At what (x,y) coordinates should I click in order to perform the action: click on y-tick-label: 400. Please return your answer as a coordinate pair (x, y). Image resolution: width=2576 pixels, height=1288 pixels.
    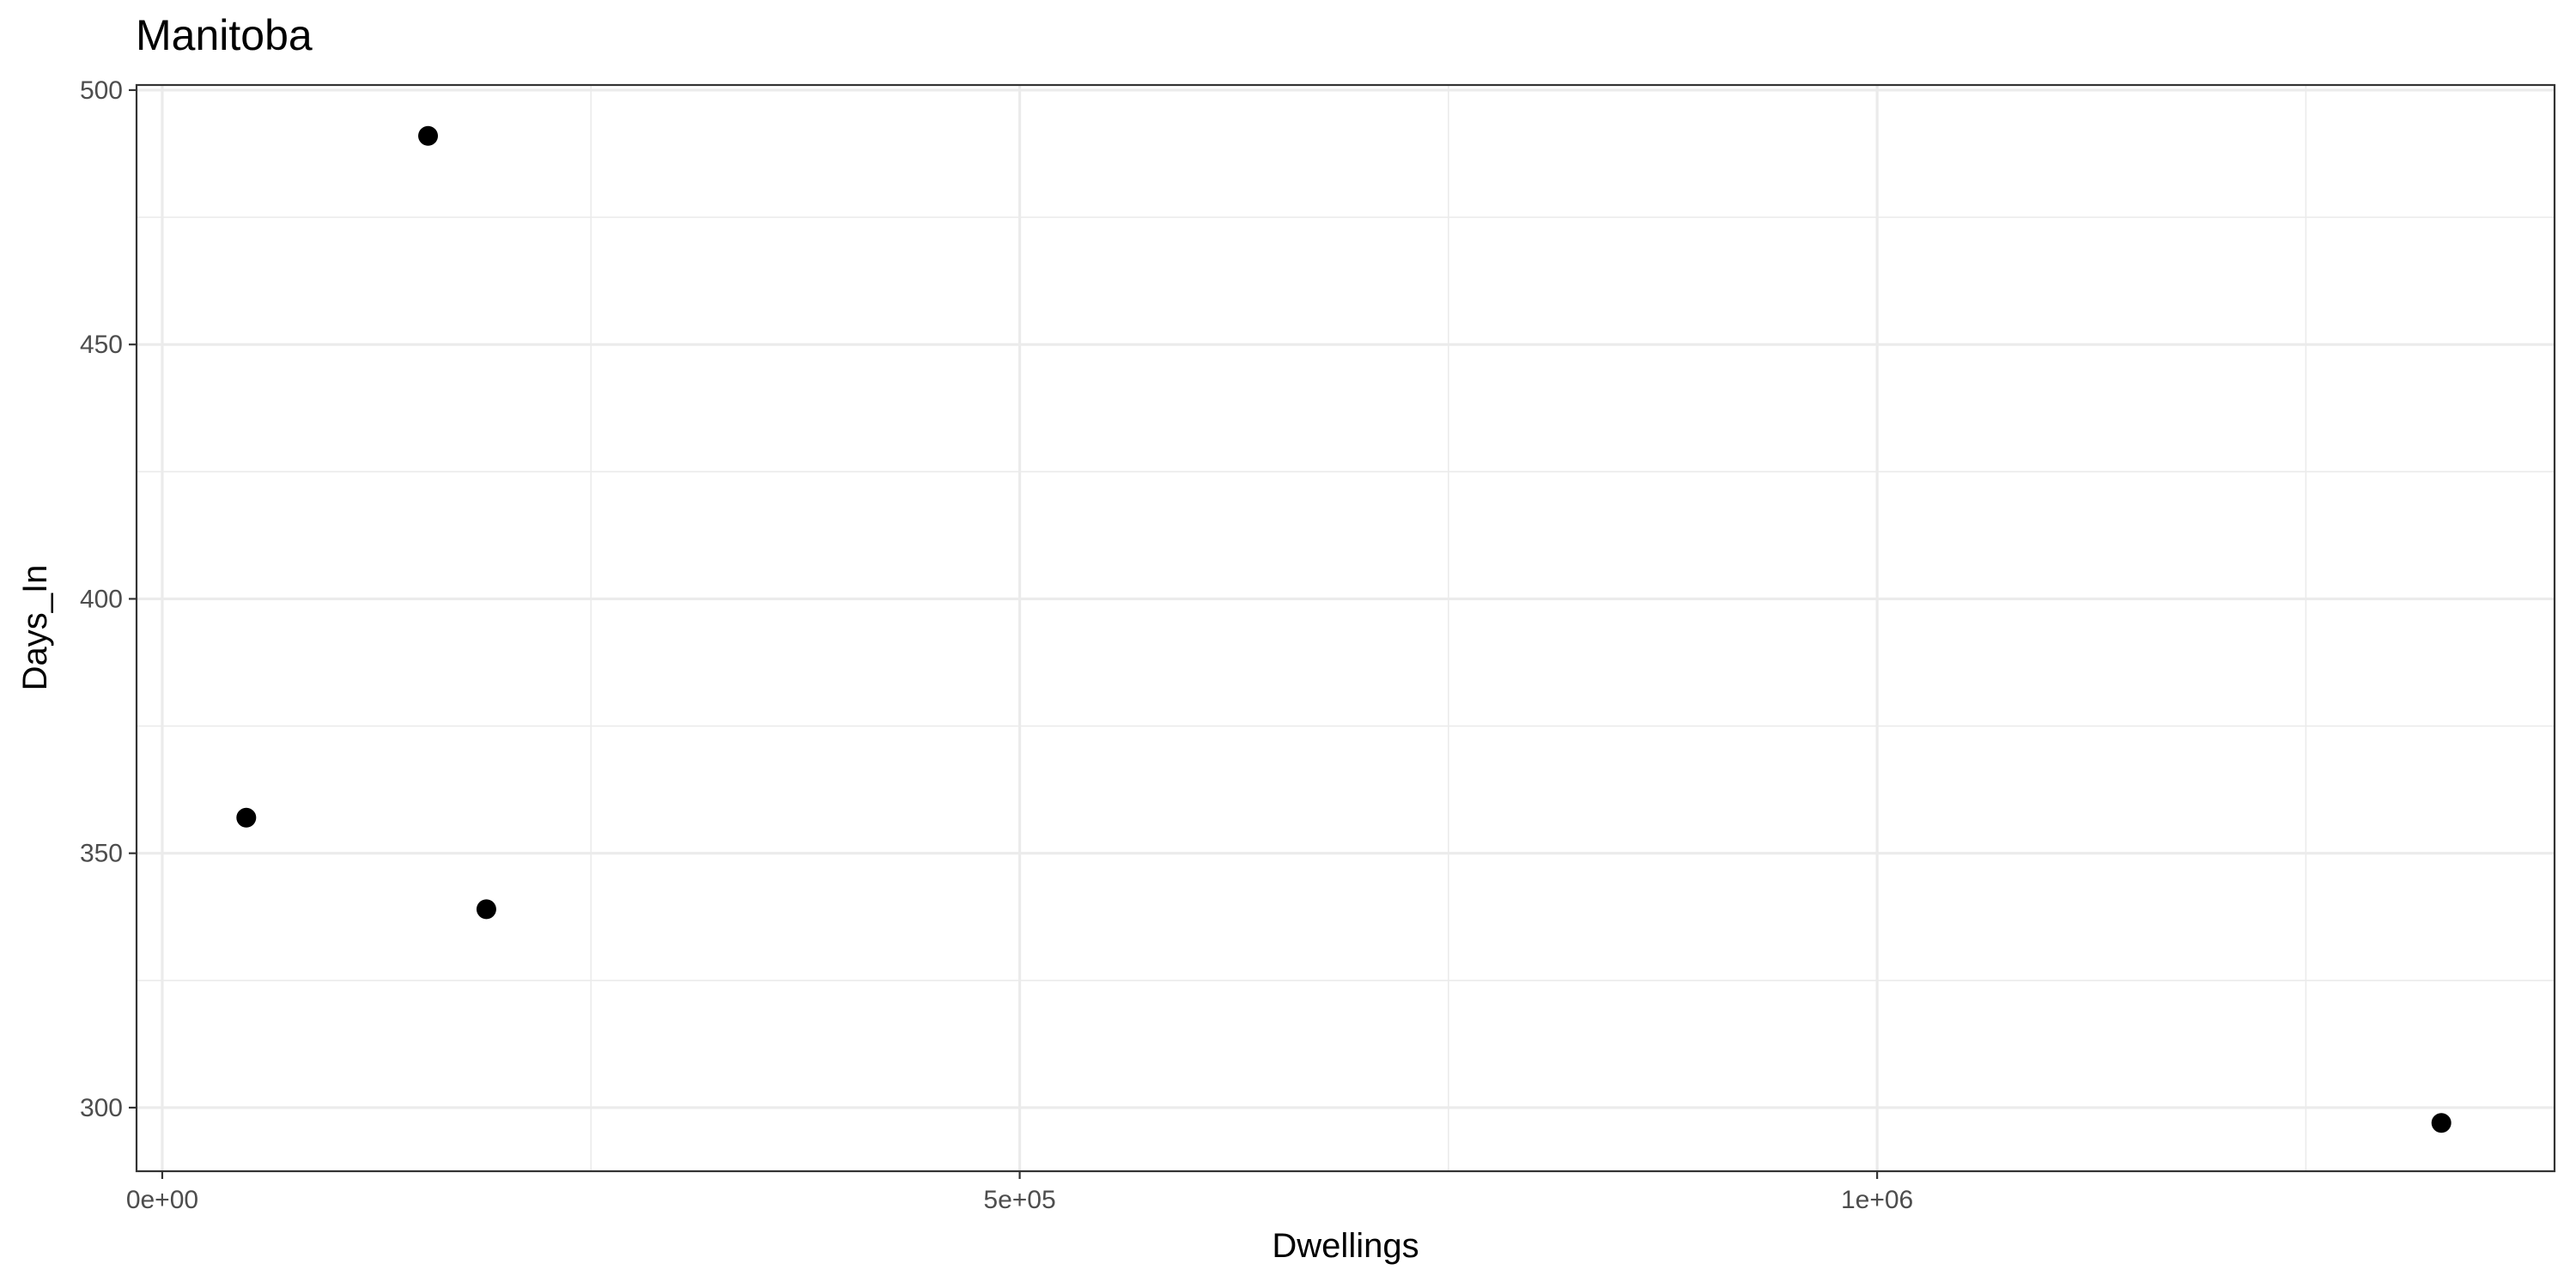
    Looking at the image, I should click on (101, 599).